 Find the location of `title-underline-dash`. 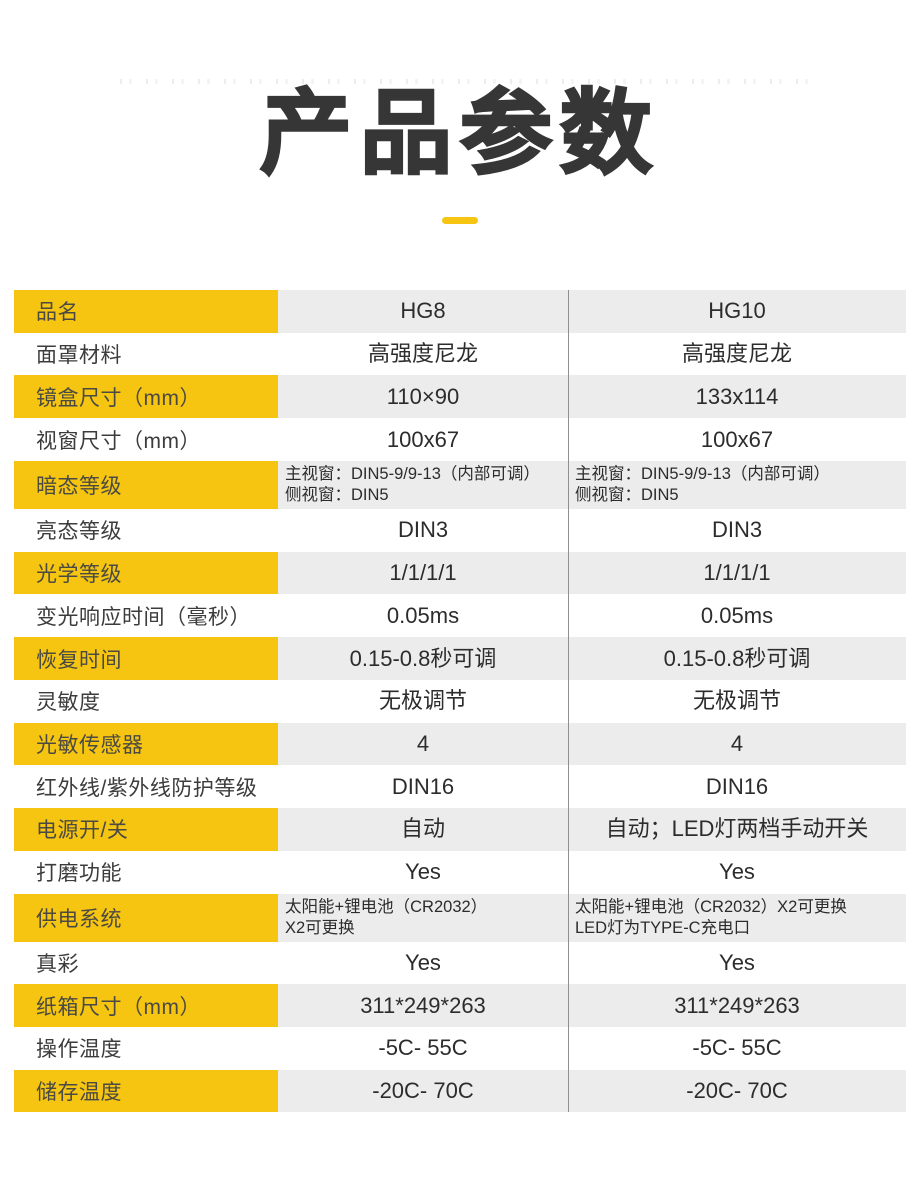

title-underline-dash is located at coordinates (460, 220).